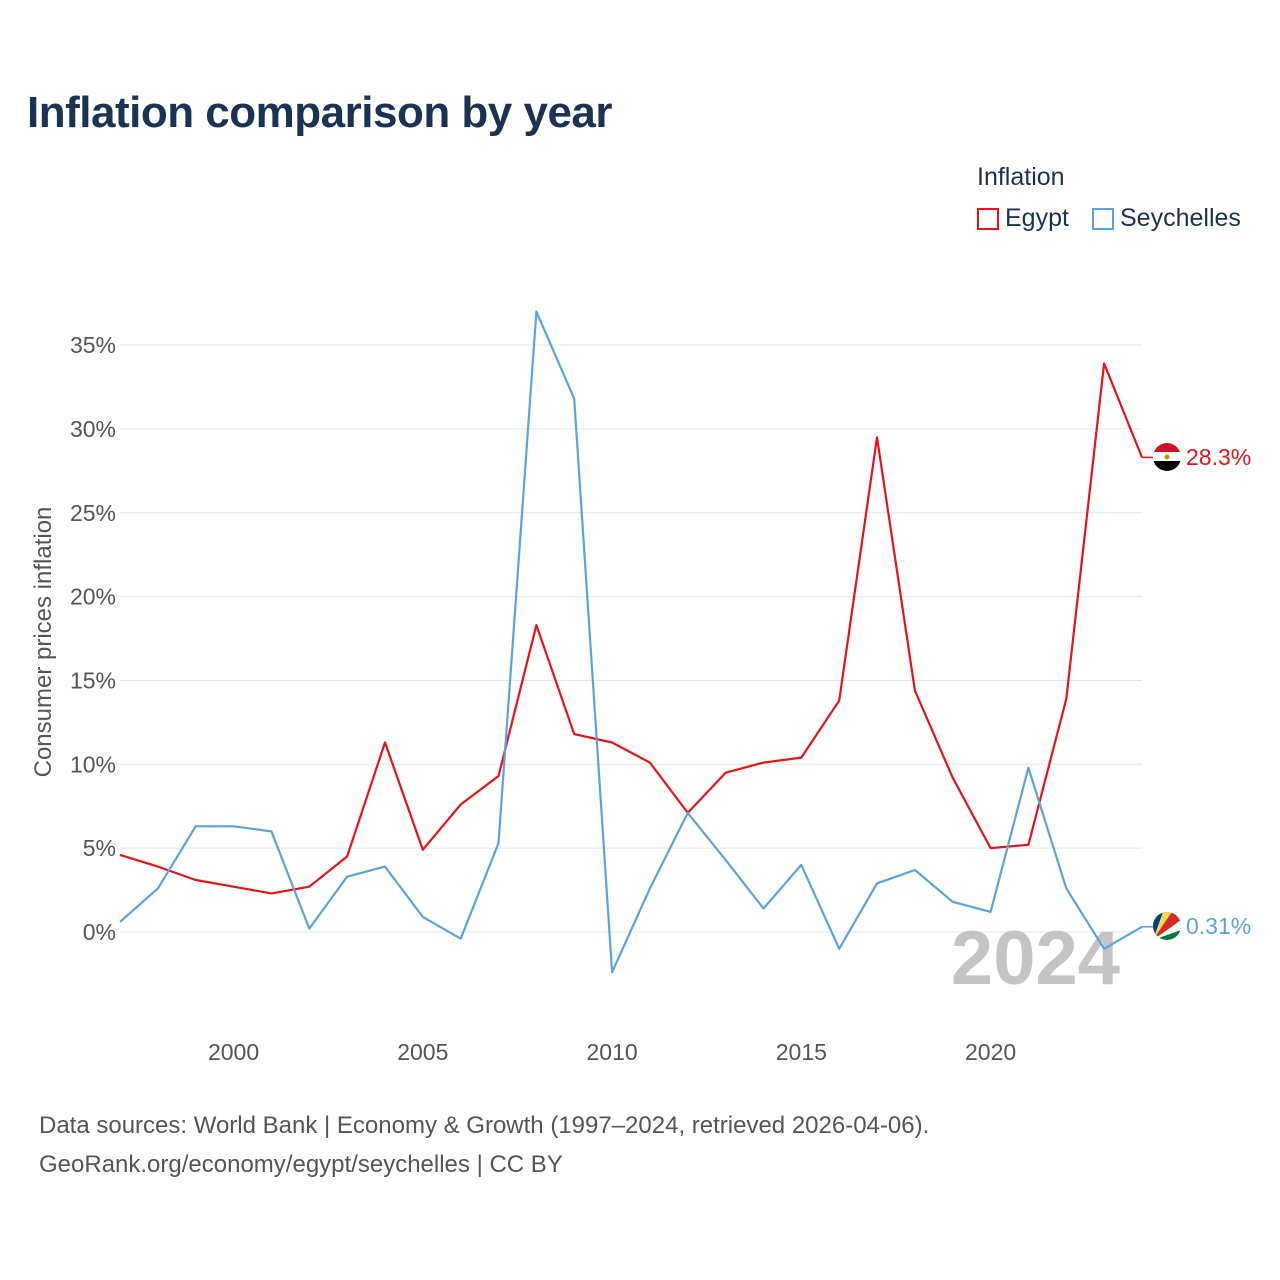 This screenshot has height=1280, width=1280. Describe the element at coordinates (1021, 177) in the screenshot. I see `legend-title: Inflation` at that location.